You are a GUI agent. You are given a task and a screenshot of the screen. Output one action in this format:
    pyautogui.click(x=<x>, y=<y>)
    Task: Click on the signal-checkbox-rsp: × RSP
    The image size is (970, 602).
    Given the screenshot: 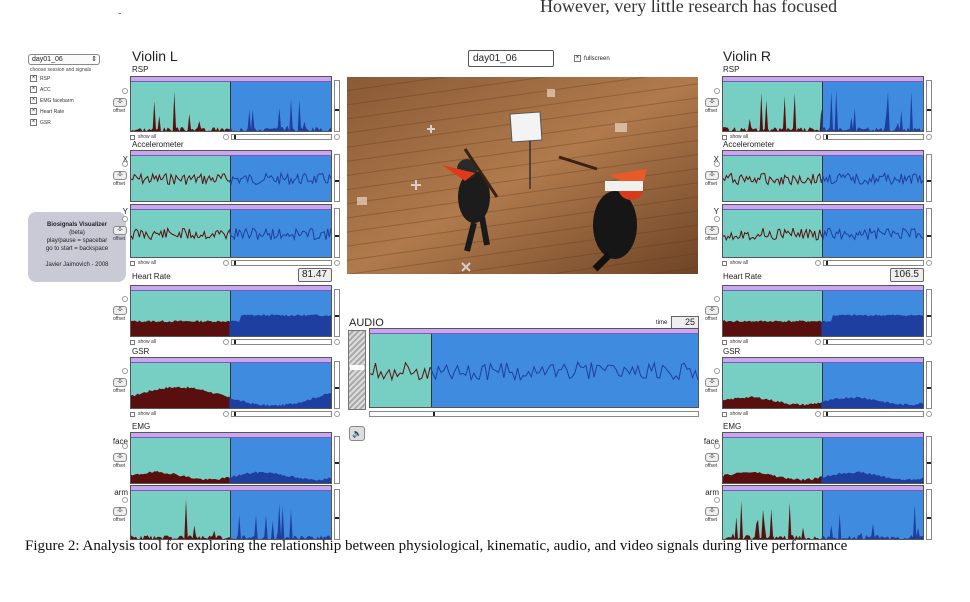 What is the action you would take?
    pyautogui.click(x=40, y=78)
    